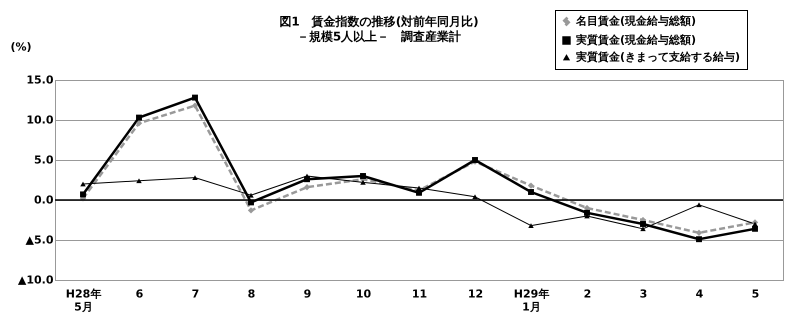  Describe the element at coordinates (40, 240) in the screenshot. I see `y-tick-label: ▲5.0` at that location.